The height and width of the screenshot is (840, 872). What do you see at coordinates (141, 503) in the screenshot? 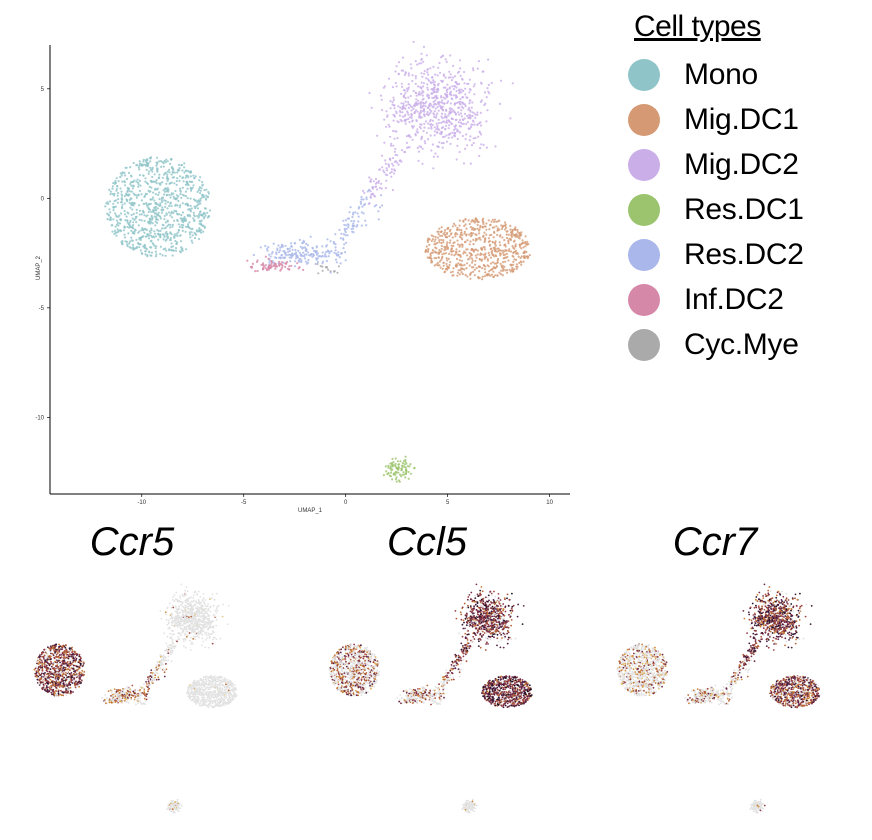
I see `x-tick-label: -10` at bounding box center [141, 503].